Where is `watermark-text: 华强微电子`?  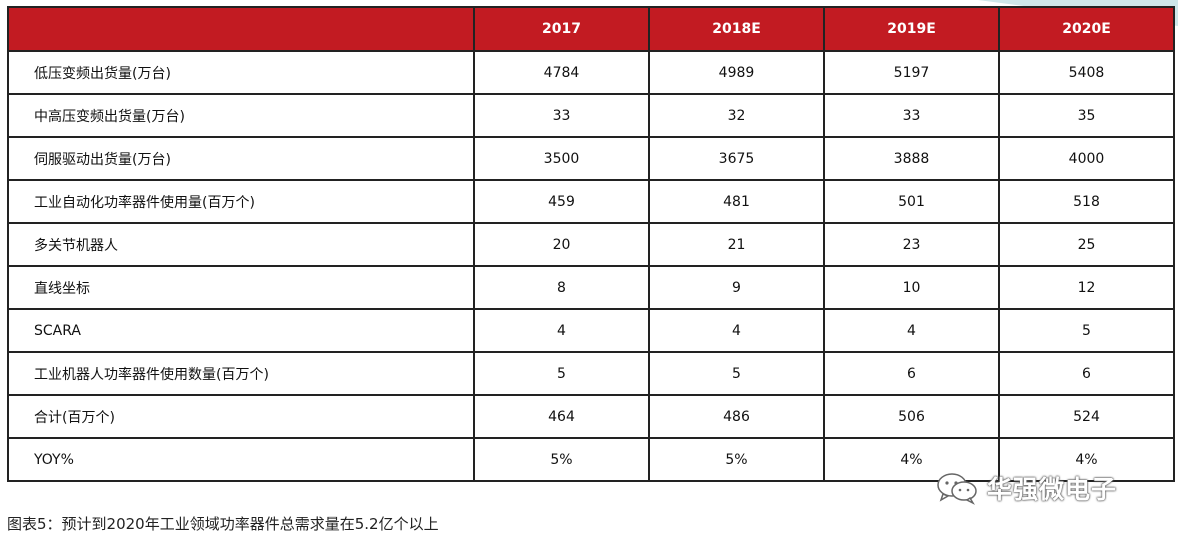 watermark-text: 华强微电子 is located at coordinates (1052, 489).